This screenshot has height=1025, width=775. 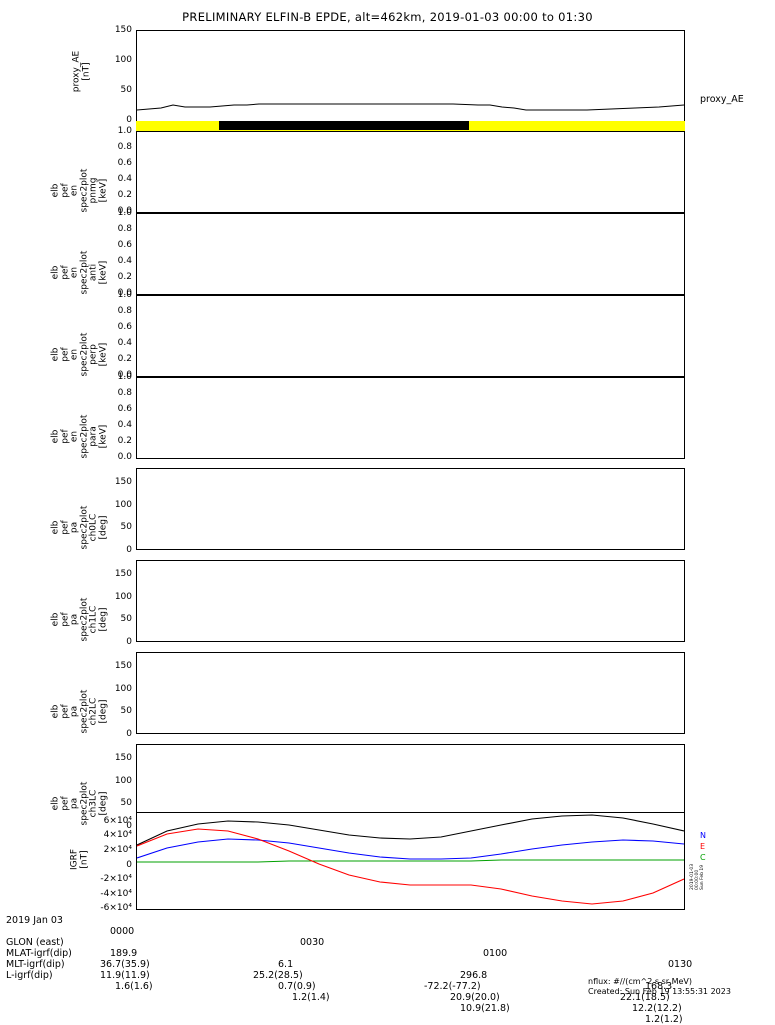 What do you see at coordinates (297, 986) in the screenshot?
I see `row-value: 0.7(0.9)` at bounding box center [297, 986].